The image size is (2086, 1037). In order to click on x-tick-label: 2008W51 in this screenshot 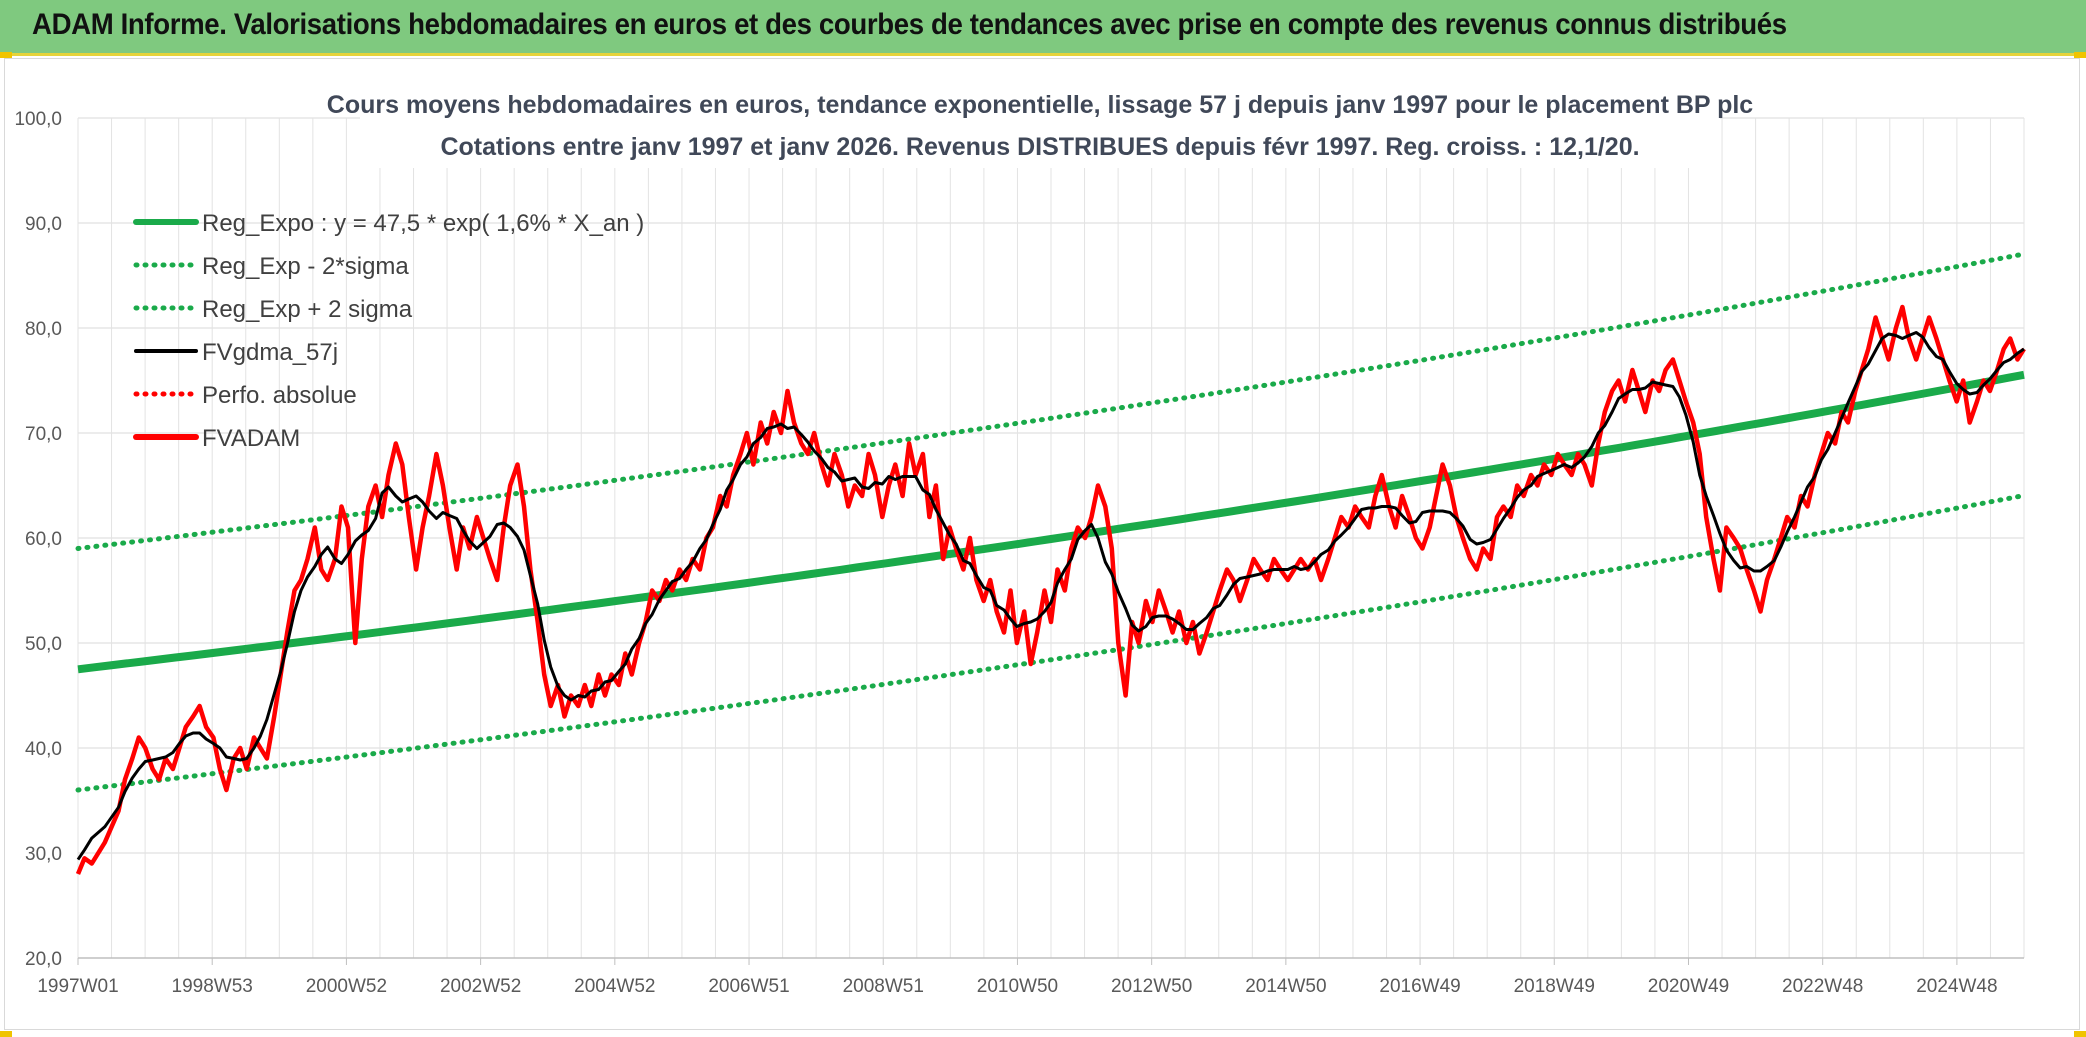, I will do `click(883, 986)`.